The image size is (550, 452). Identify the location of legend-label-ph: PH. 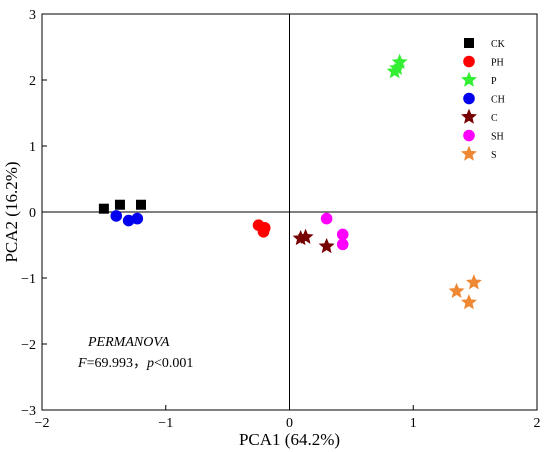
(497, 63).